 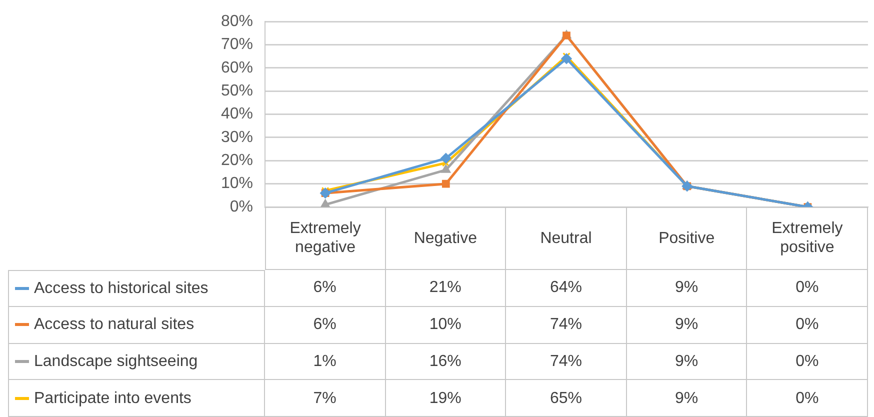 What do you see at coordinates (236, 161) in the screenshot?
I see `y-tick-label: 20%` at bounding box center [236, 161].